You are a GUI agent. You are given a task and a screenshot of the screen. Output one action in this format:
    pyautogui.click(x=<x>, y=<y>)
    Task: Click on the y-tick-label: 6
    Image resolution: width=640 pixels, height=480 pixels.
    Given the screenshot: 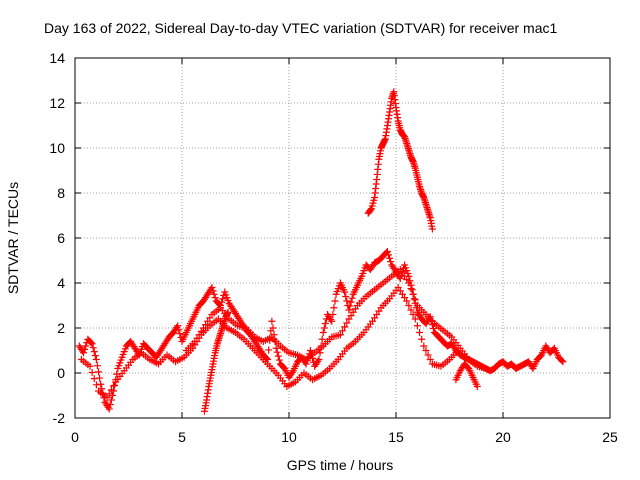 What is the action you would take?
    pyautogui.click(x=61, y=238)
    